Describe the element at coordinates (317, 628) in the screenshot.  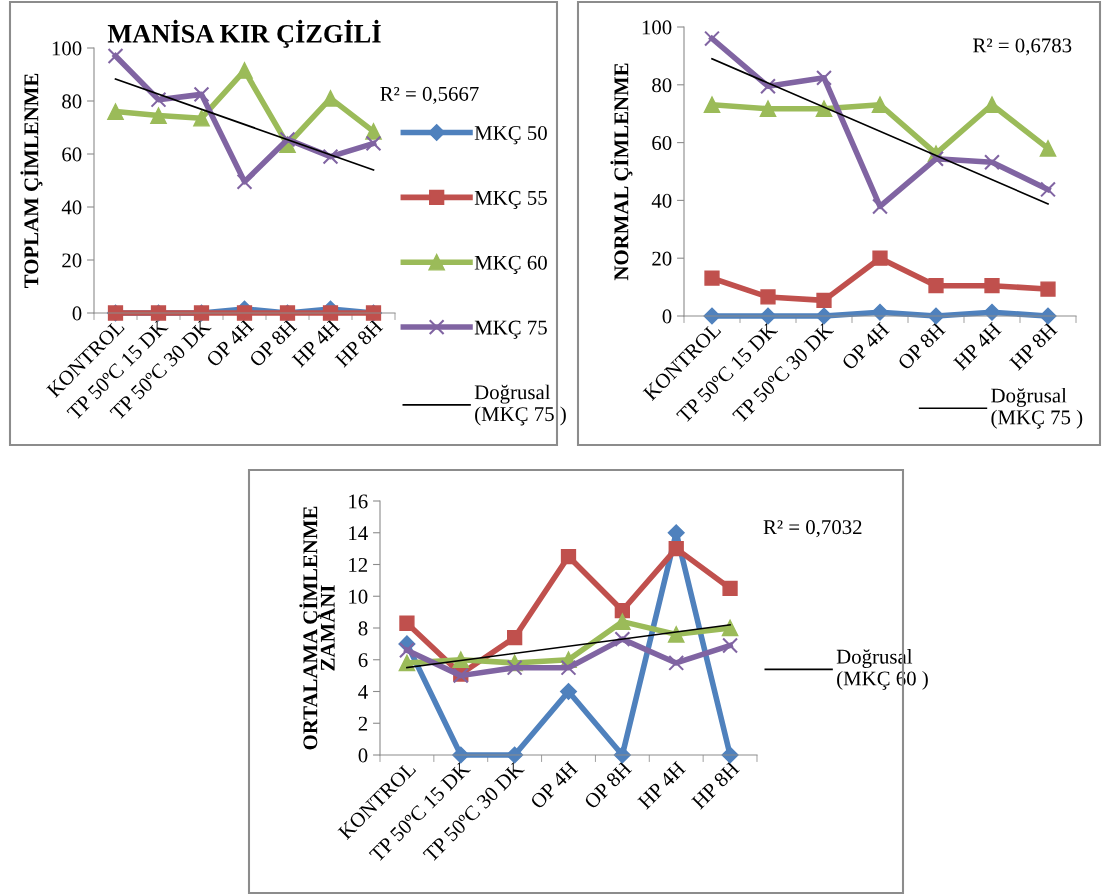
I see `y-axis-title: ORTALAMA ÇİMLENME ZAMANI` at that location.